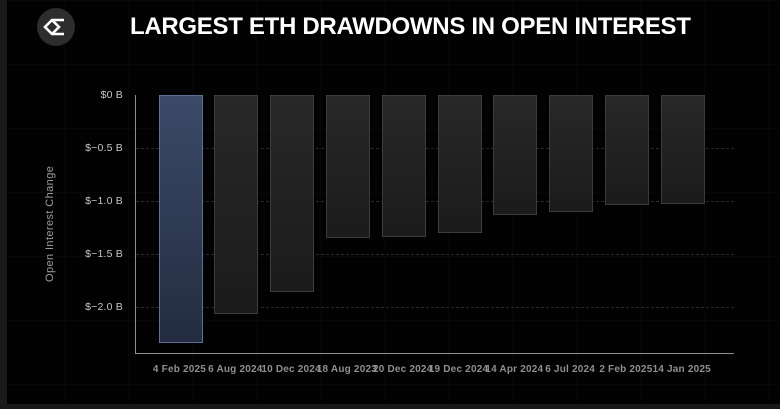  Describe the element at coordinates (346, 369) in the screenshot. I see `x-tick-label: 18 Aug 2023` at that location.